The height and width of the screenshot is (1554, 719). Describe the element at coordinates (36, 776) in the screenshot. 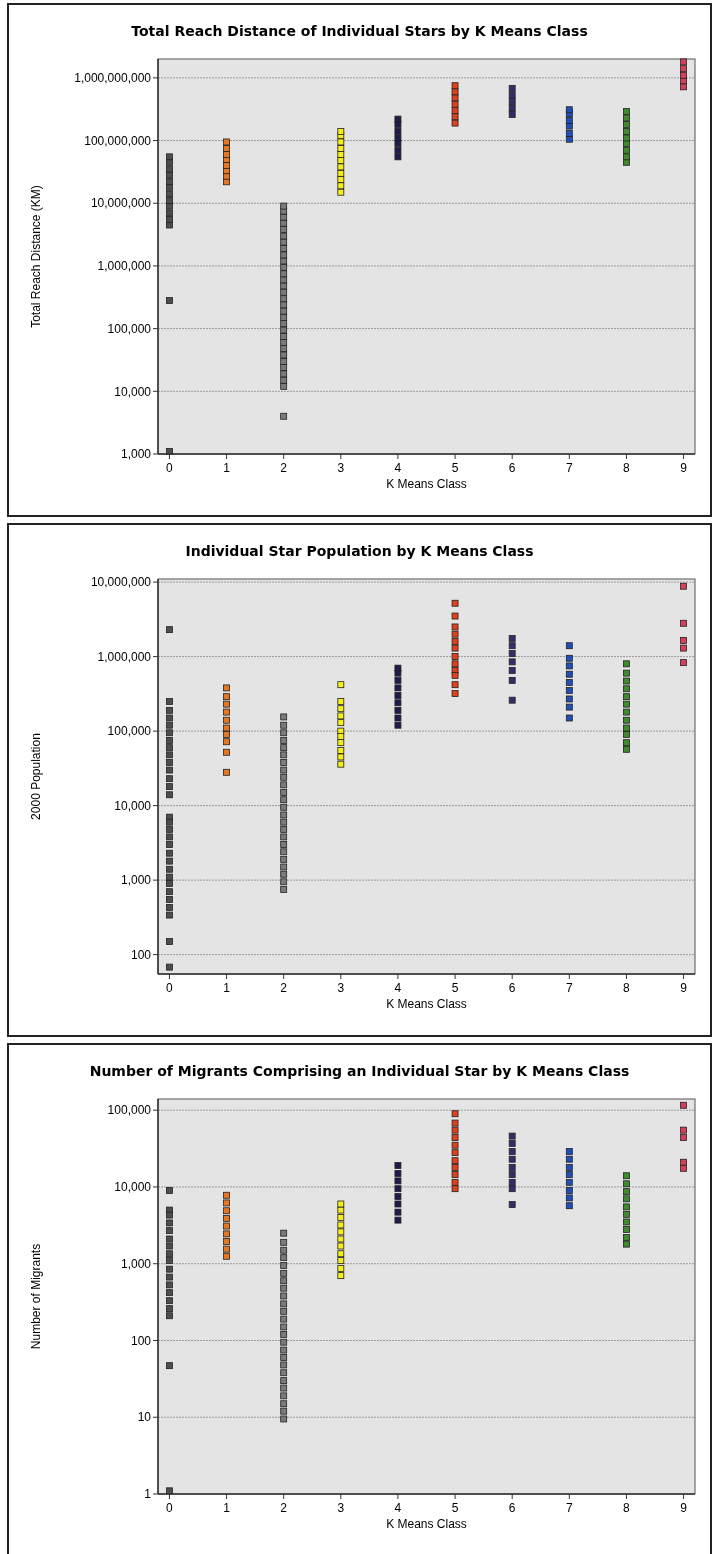

I see `y-axis-title: 2000 Population` at that location.